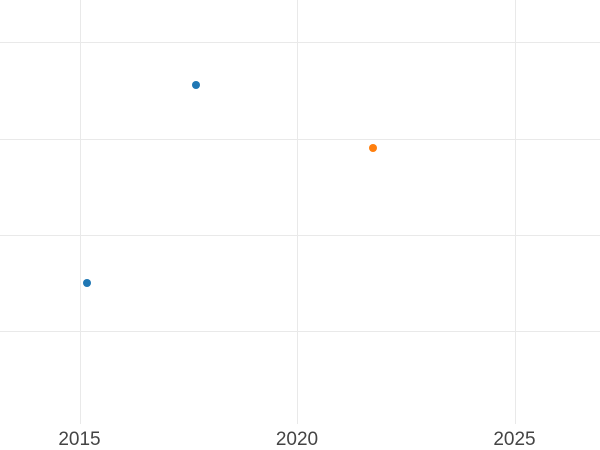  I want to click on data-point-series-orange, so click(373, 148).